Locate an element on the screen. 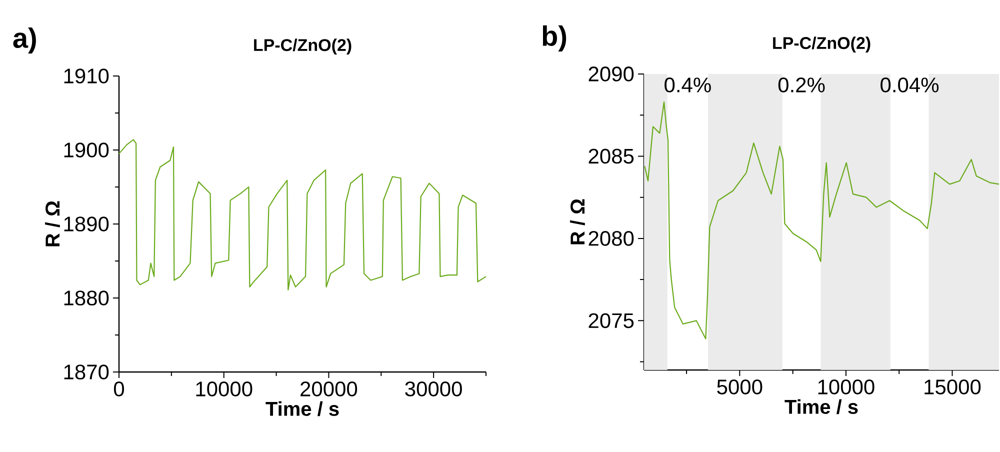 Image resolution: width=1000 pixels, height=452 pixels. annotation: 0.4% is located at coordinates (687, 85).